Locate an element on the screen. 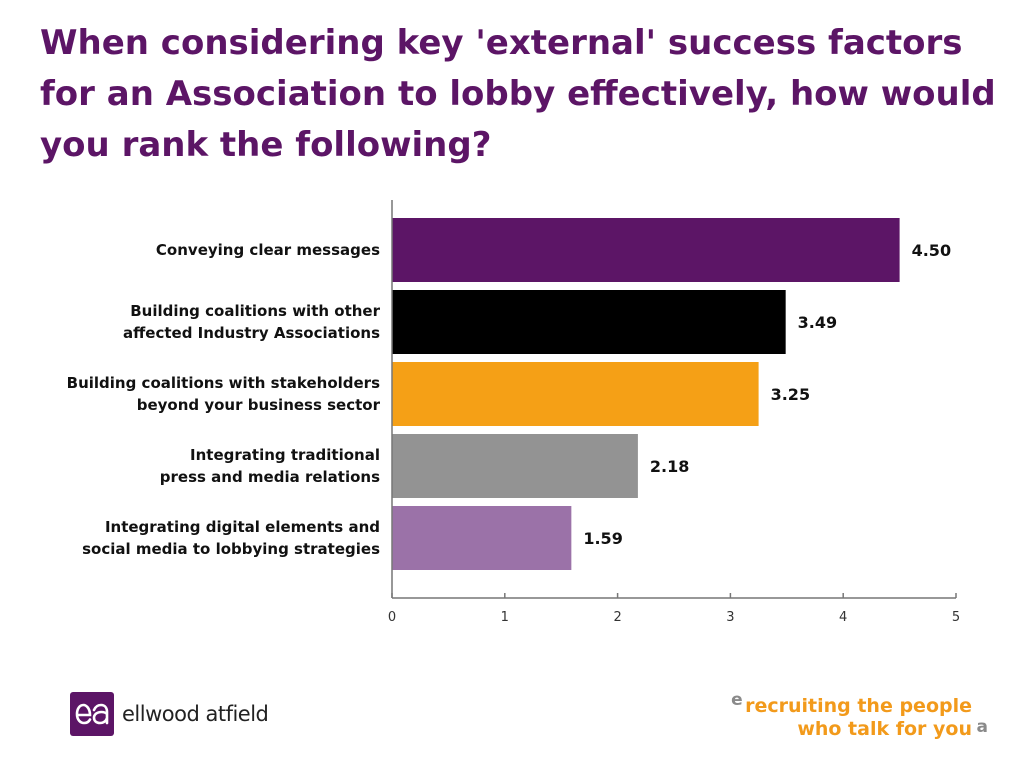 This screenshot has width=1024, height=768. small-a-mark-icon: a is located at coordinates (982, 727).